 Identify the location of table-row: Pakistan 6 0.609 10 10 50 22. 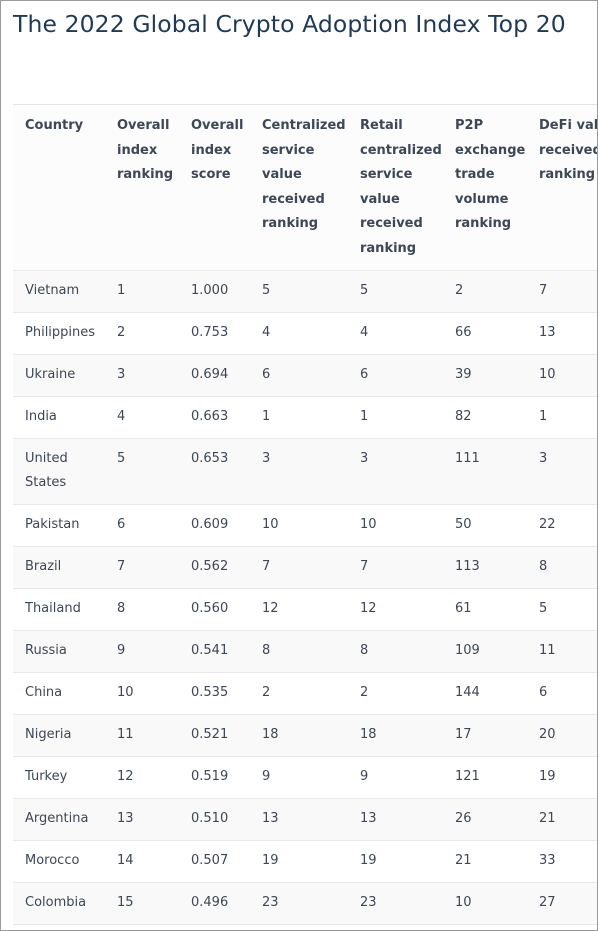
(305, 525).